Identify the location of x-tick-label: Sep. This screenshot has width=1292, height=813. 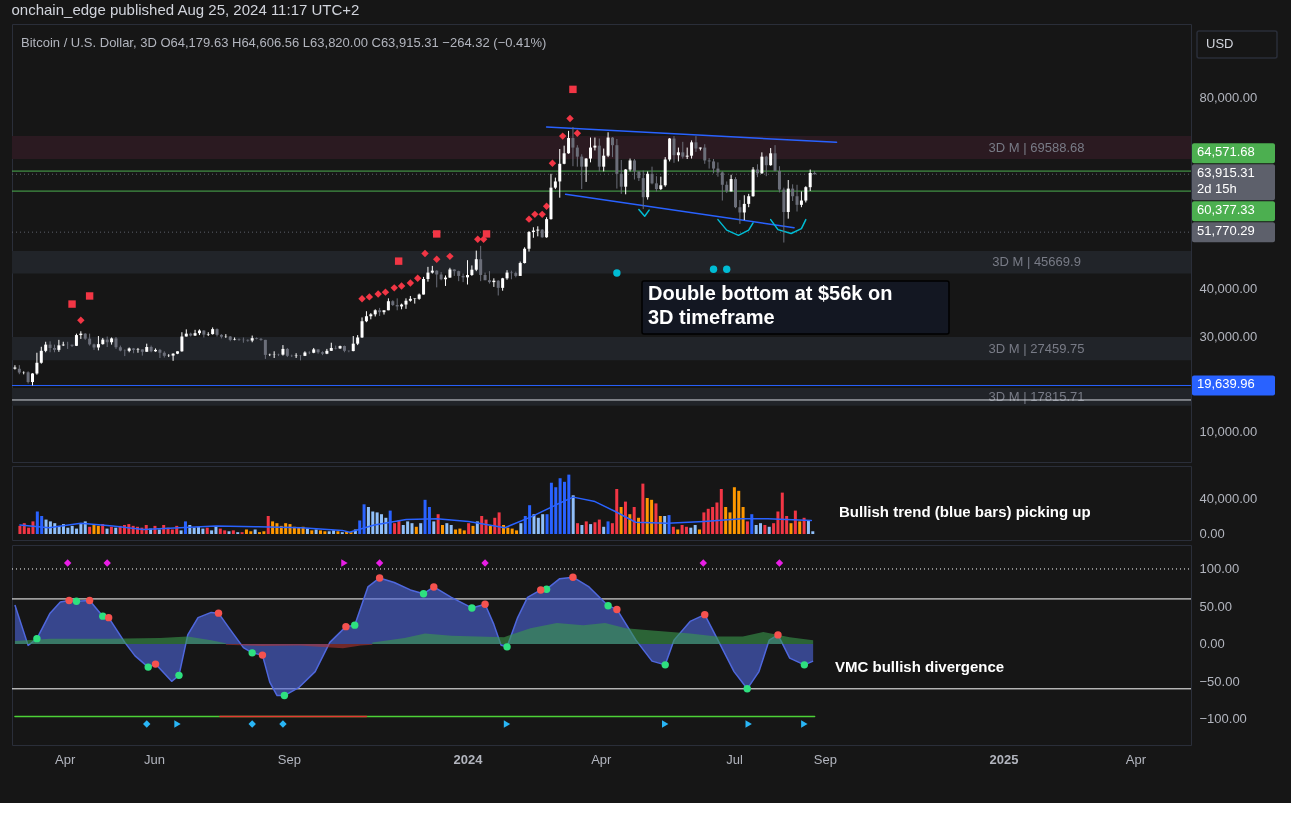
(825, 759).